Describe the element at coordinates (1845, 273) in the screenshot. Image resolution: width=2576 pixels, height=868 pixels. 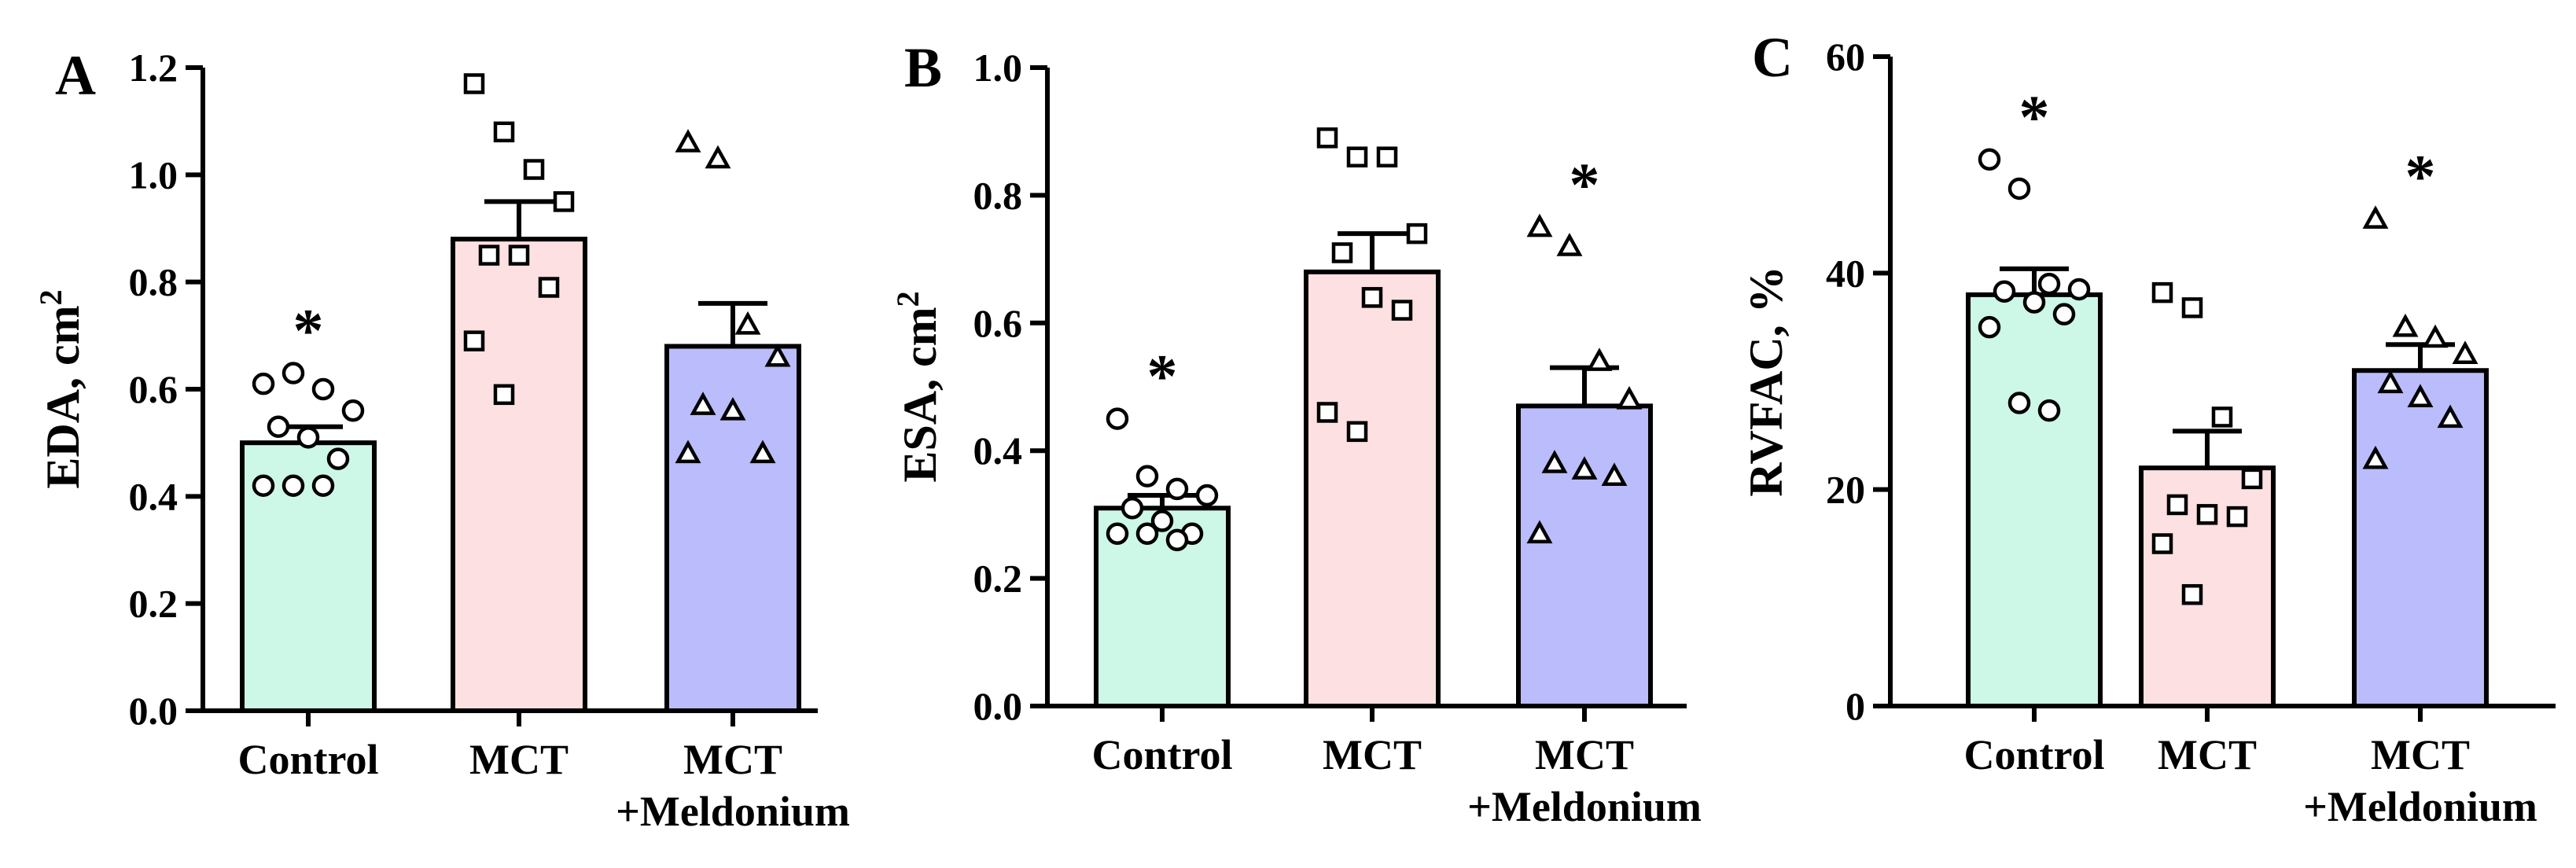
I see `y-tick-label: 40` at that location.